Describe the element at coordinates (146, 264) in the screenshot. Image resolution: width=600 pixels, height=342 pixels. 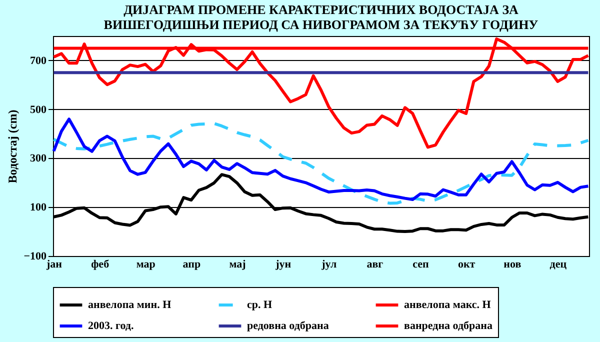
I see `x-tick-label: мар` at that location.